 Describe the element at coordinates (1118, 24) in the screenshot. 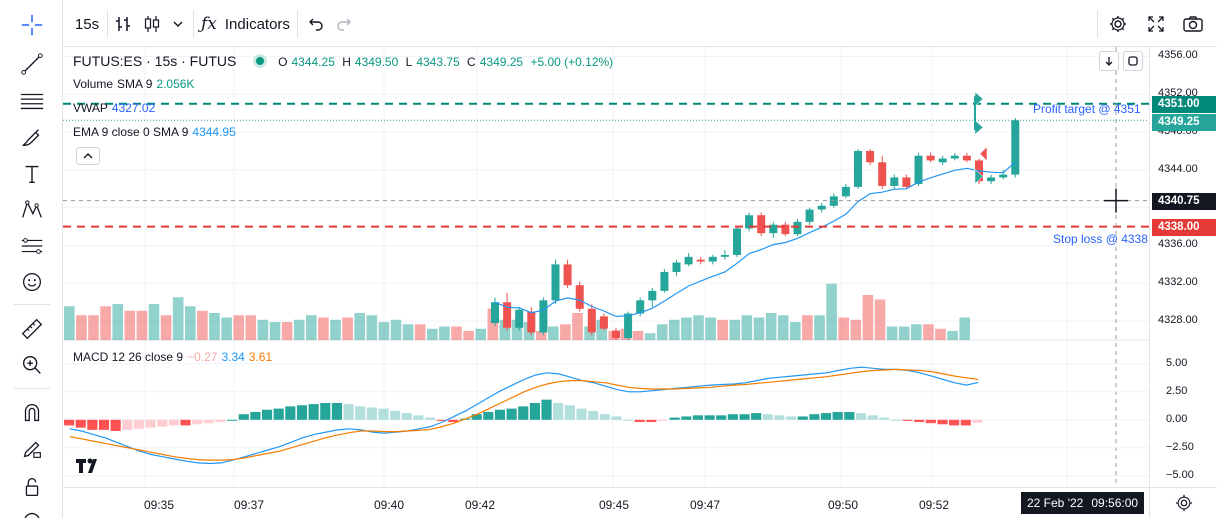

I see `settings-icon` at that location.